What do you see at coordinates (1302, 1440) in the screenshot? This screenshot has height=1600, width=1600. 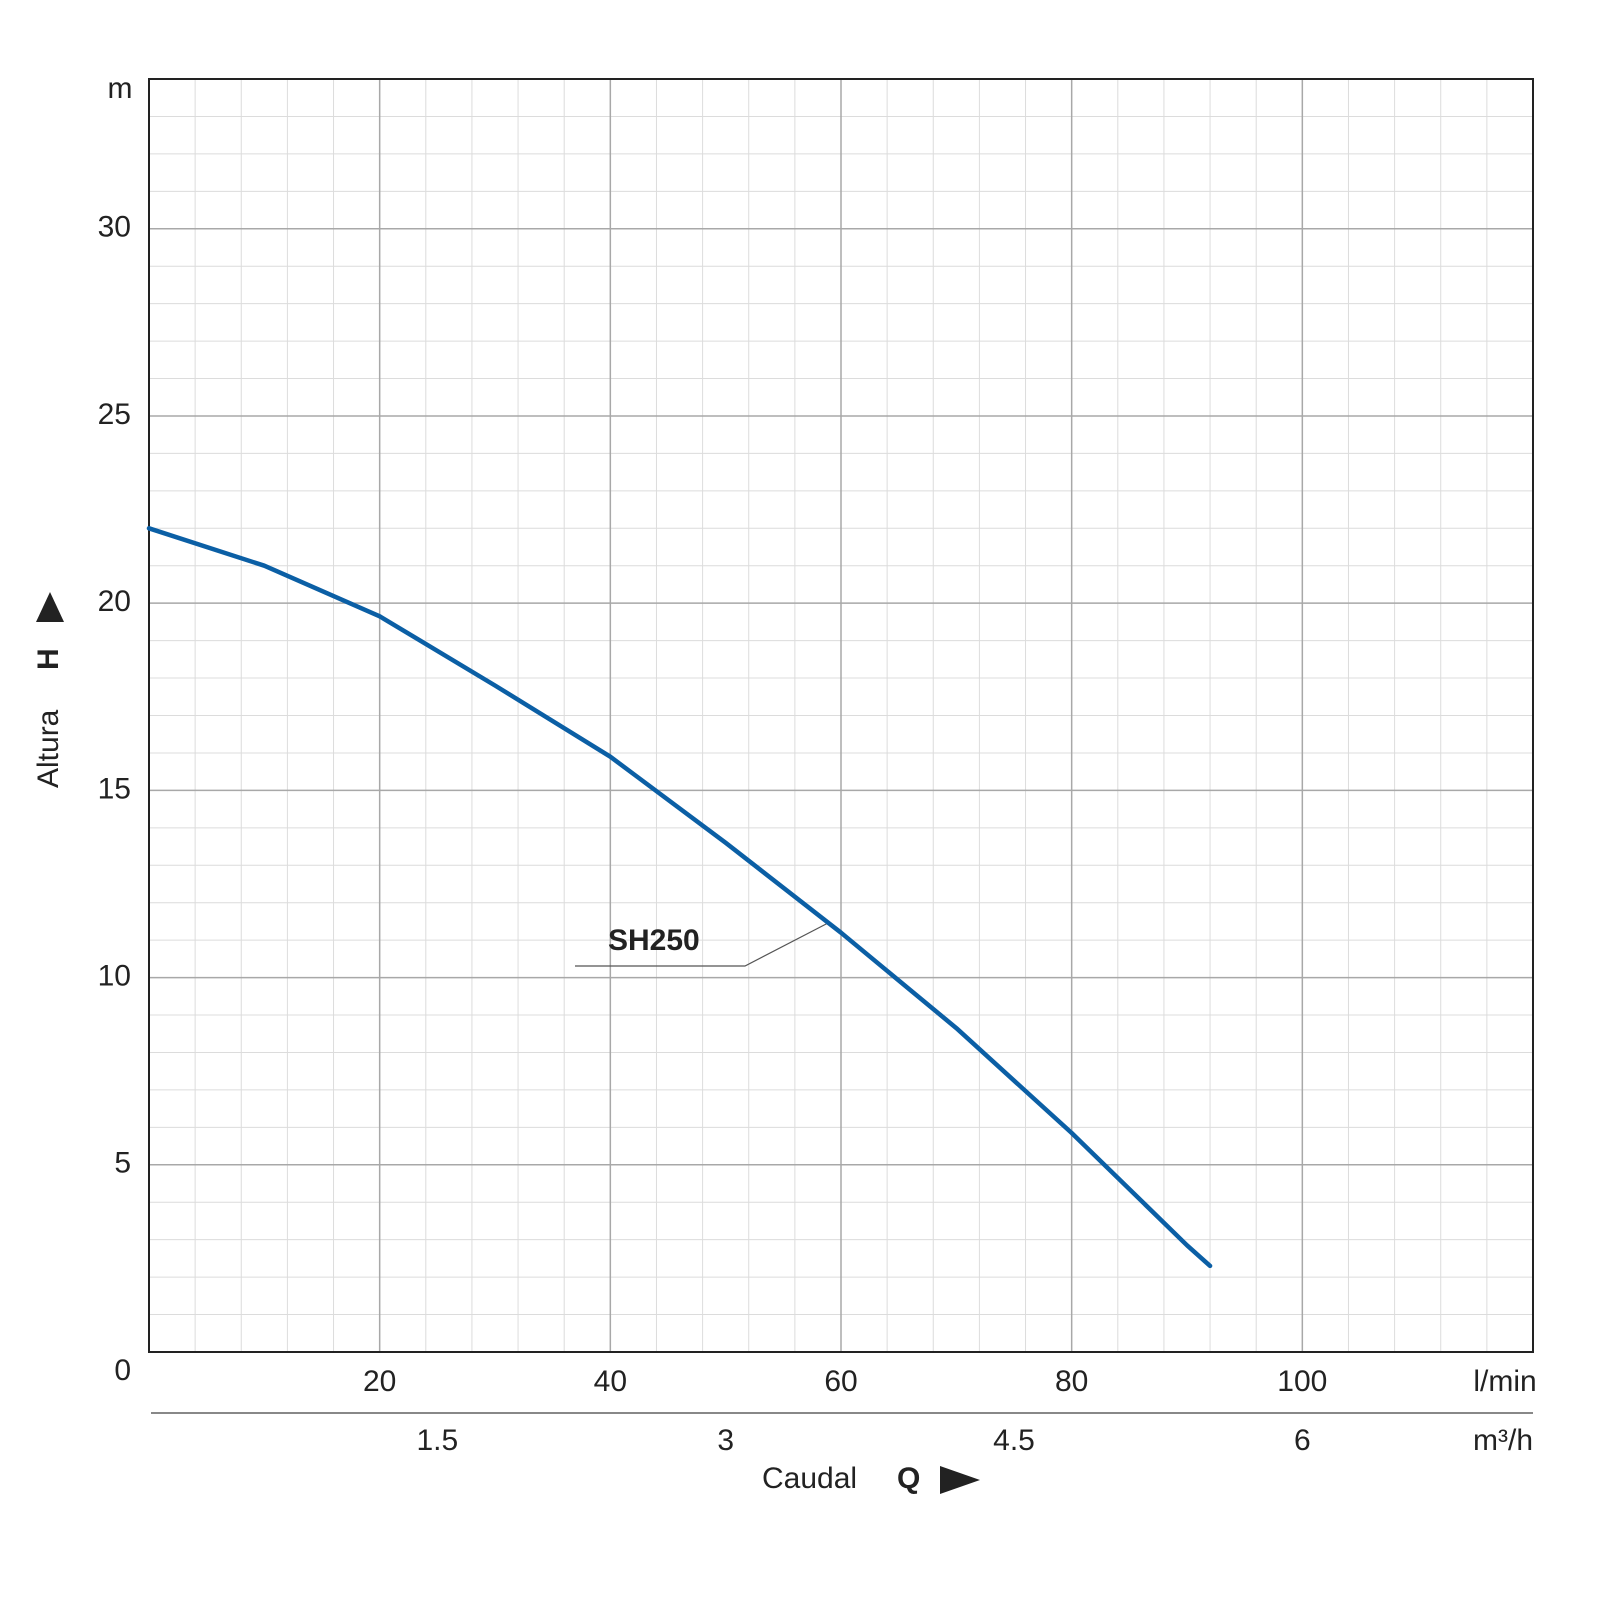 I see `x2-tick-label: 6` at bounding box center [1302, 1440].